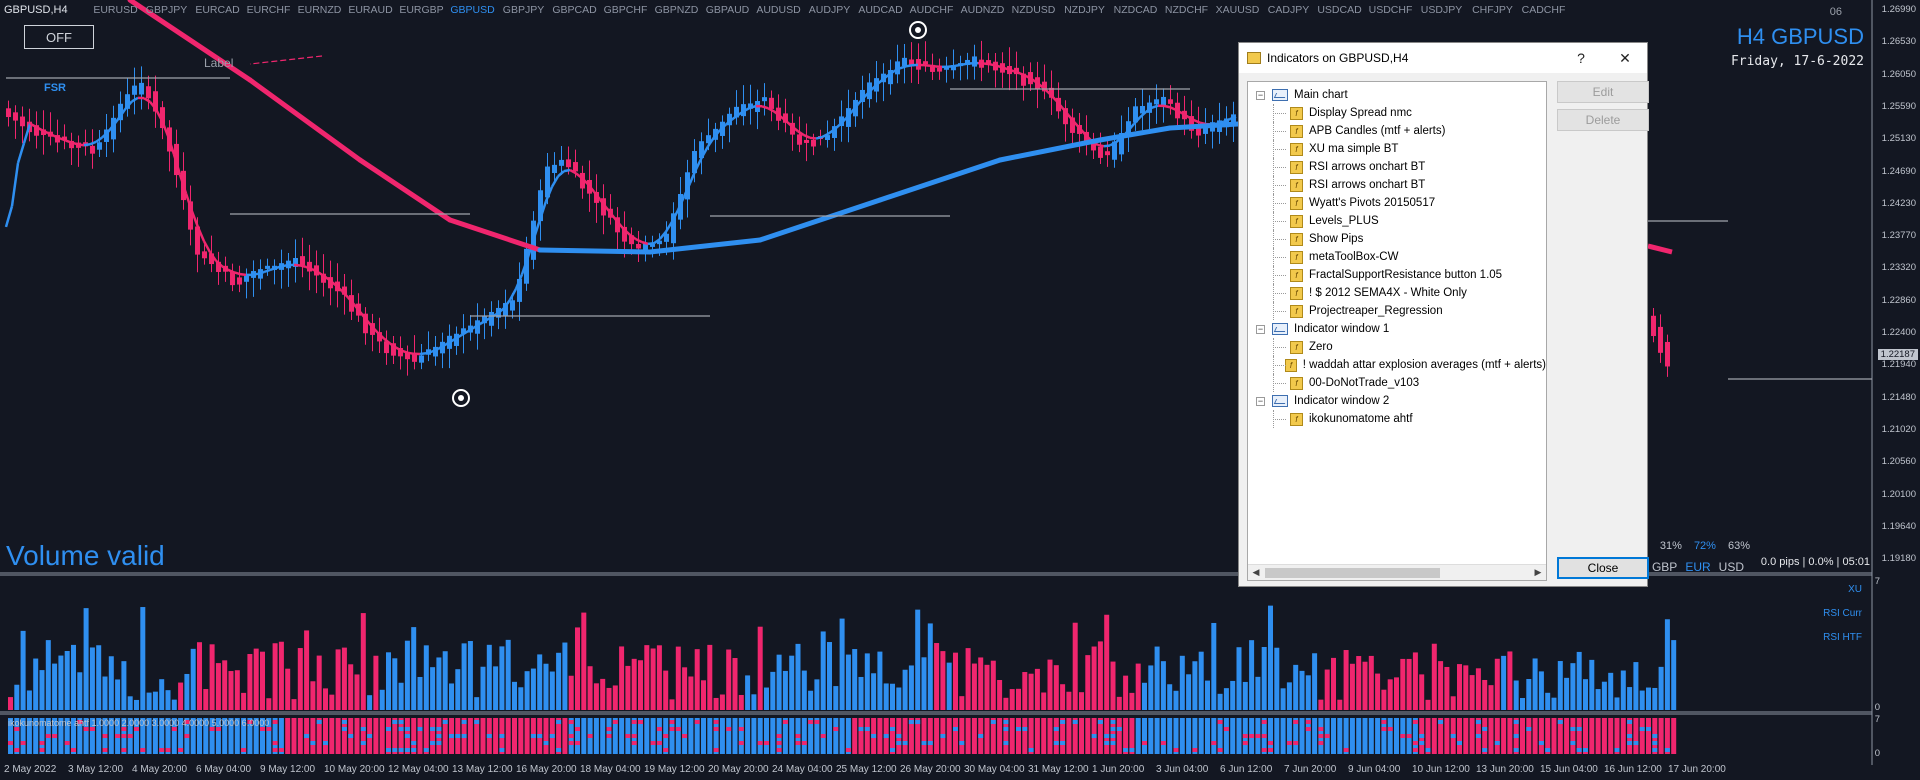  Describe the element at coordinates (1288, 10) in the screenshot. I see `symbol-cadjpy: CADJPY` at that location.